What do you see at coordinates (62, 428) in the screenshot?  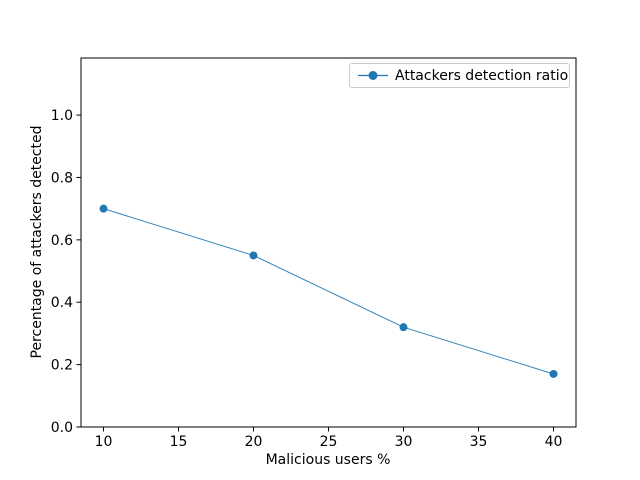 I see `y-tick-label: 0.0` at bounding box center [62, 428].